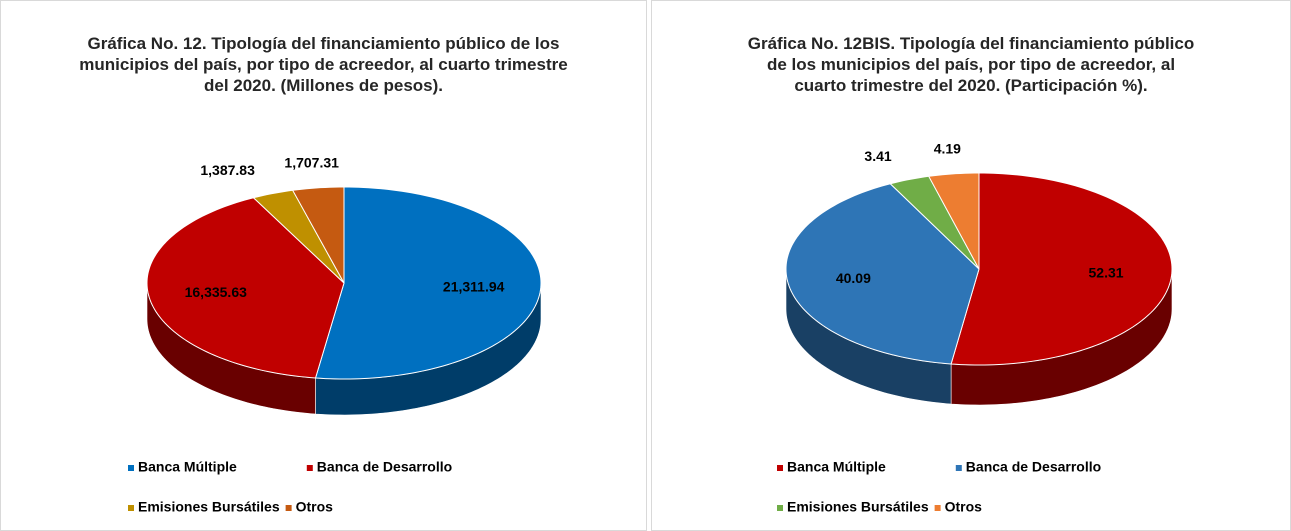  What do you see at coordinates (227, 170) in the screenshot?
I see `data-label: 1,387.83` at bounding box center [227, 170].